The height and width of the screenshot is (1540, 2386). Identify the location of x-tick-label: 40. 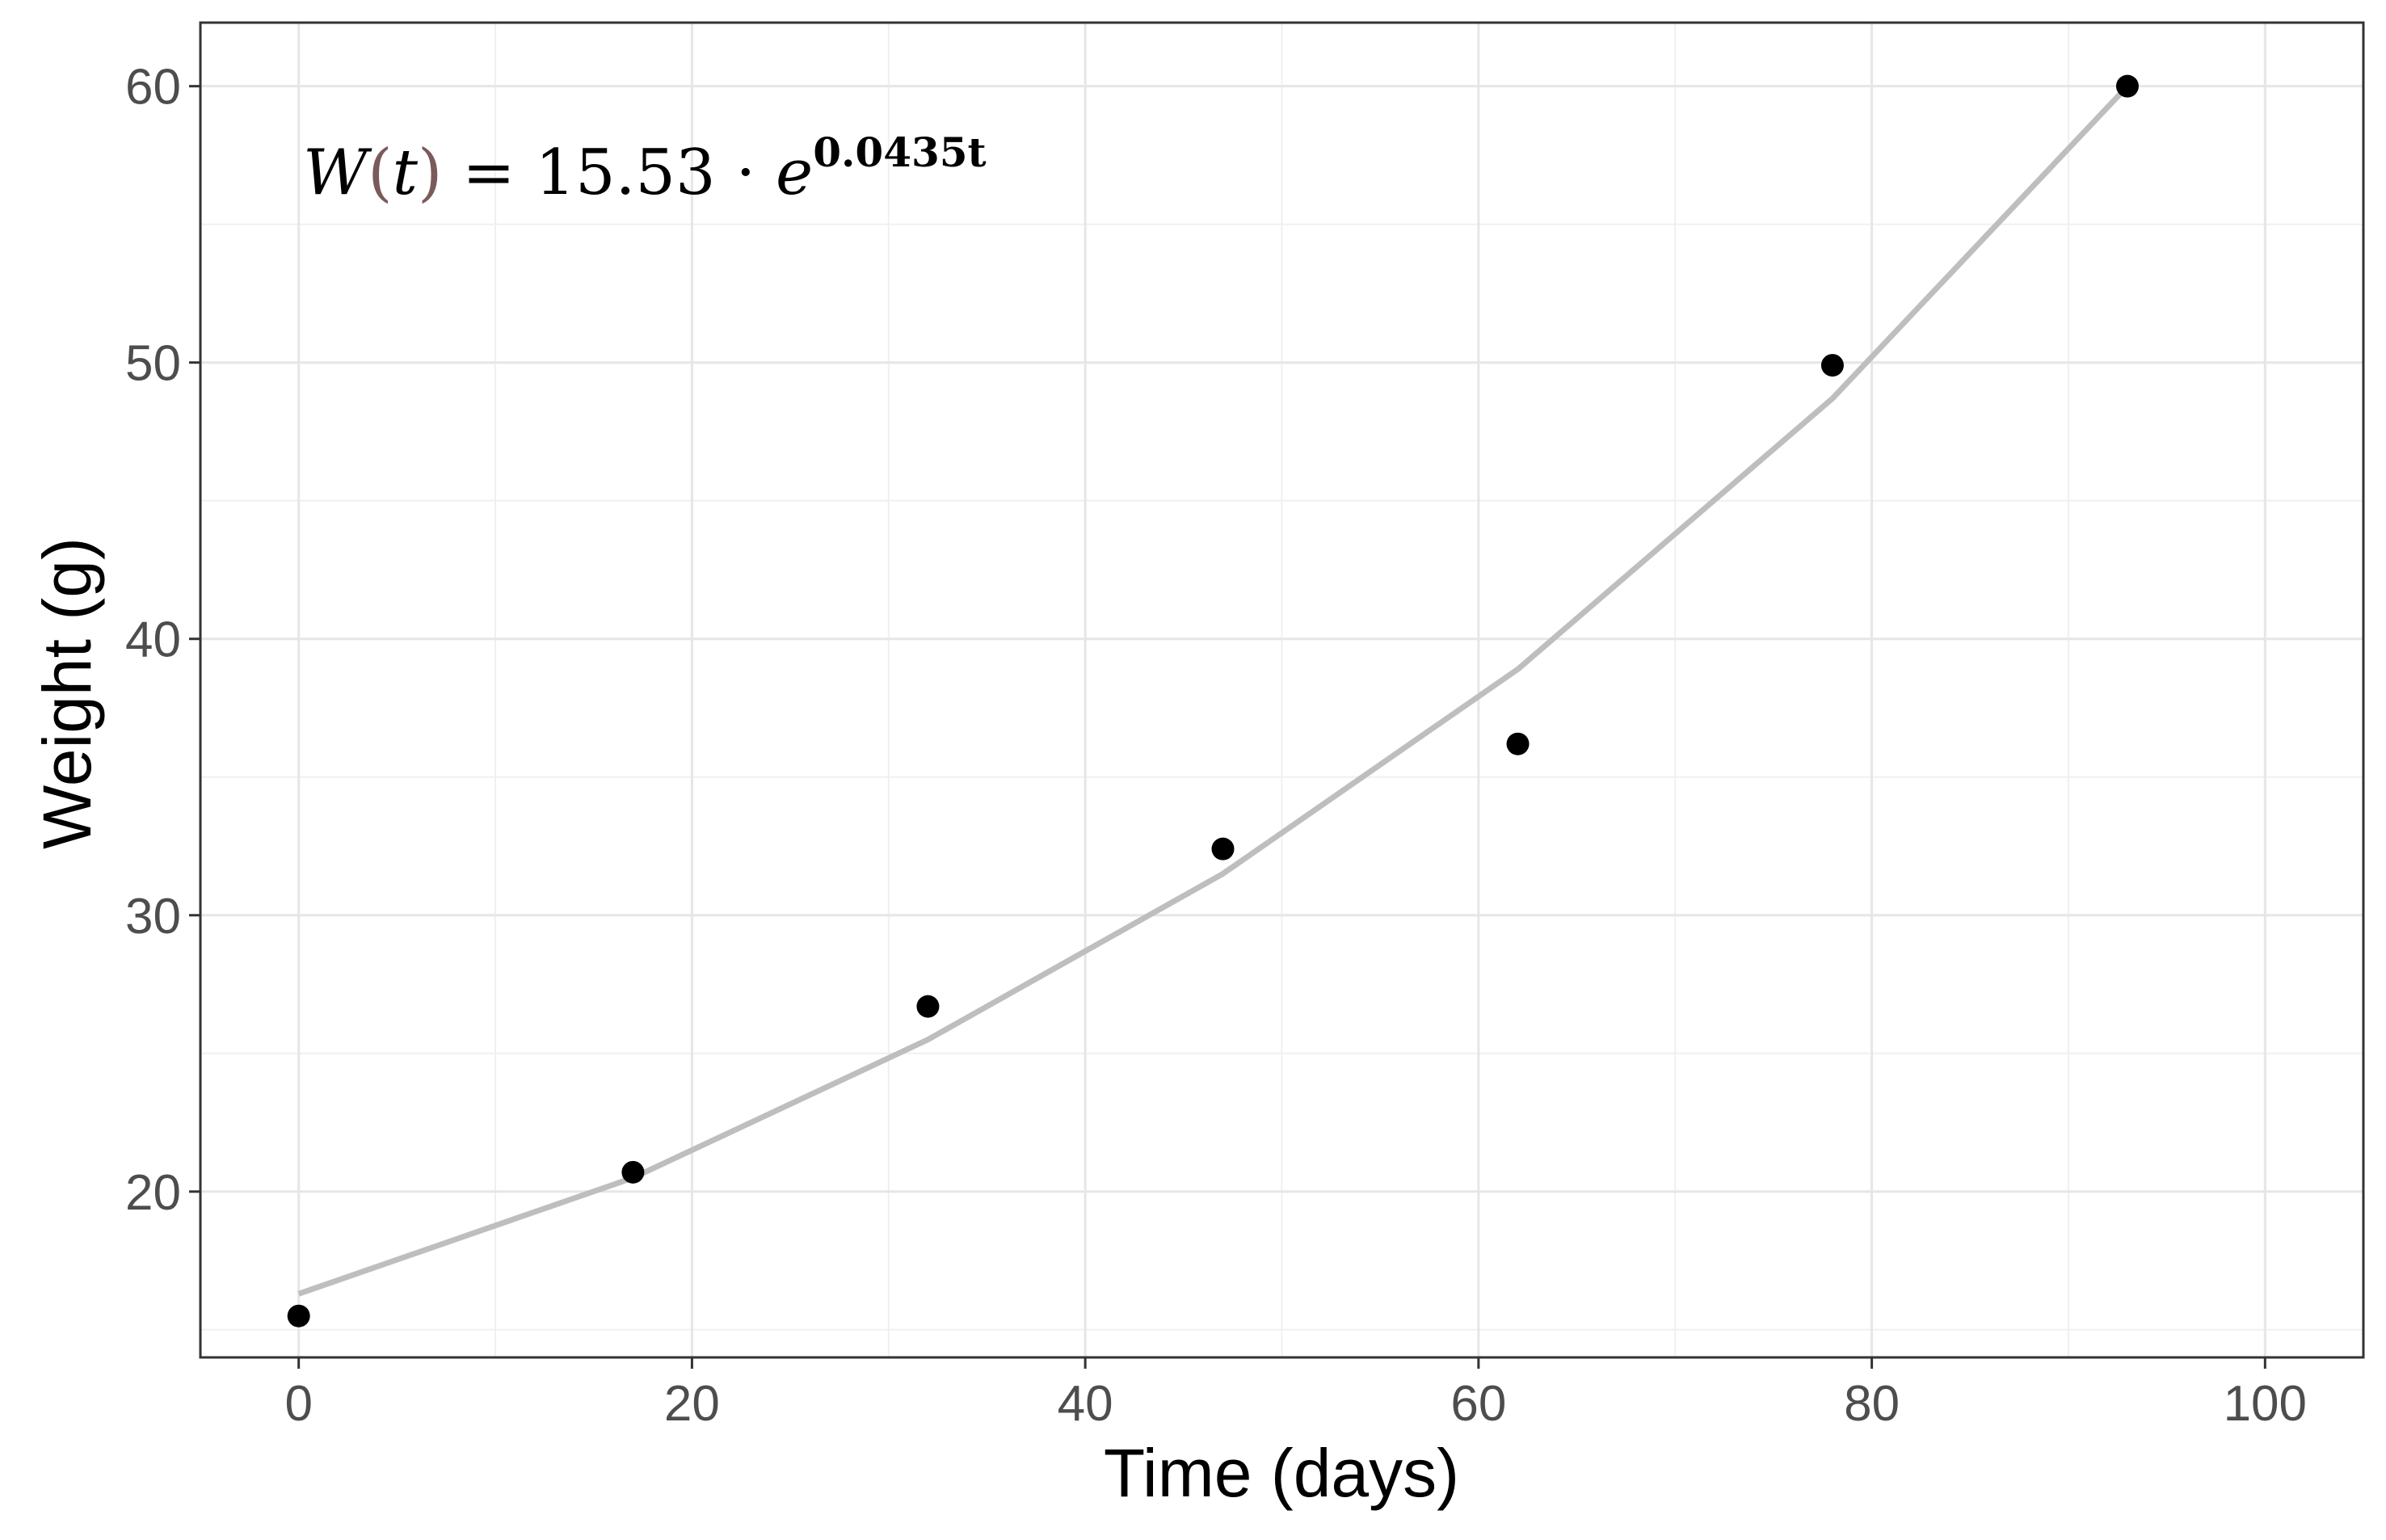
(1085, 1404).